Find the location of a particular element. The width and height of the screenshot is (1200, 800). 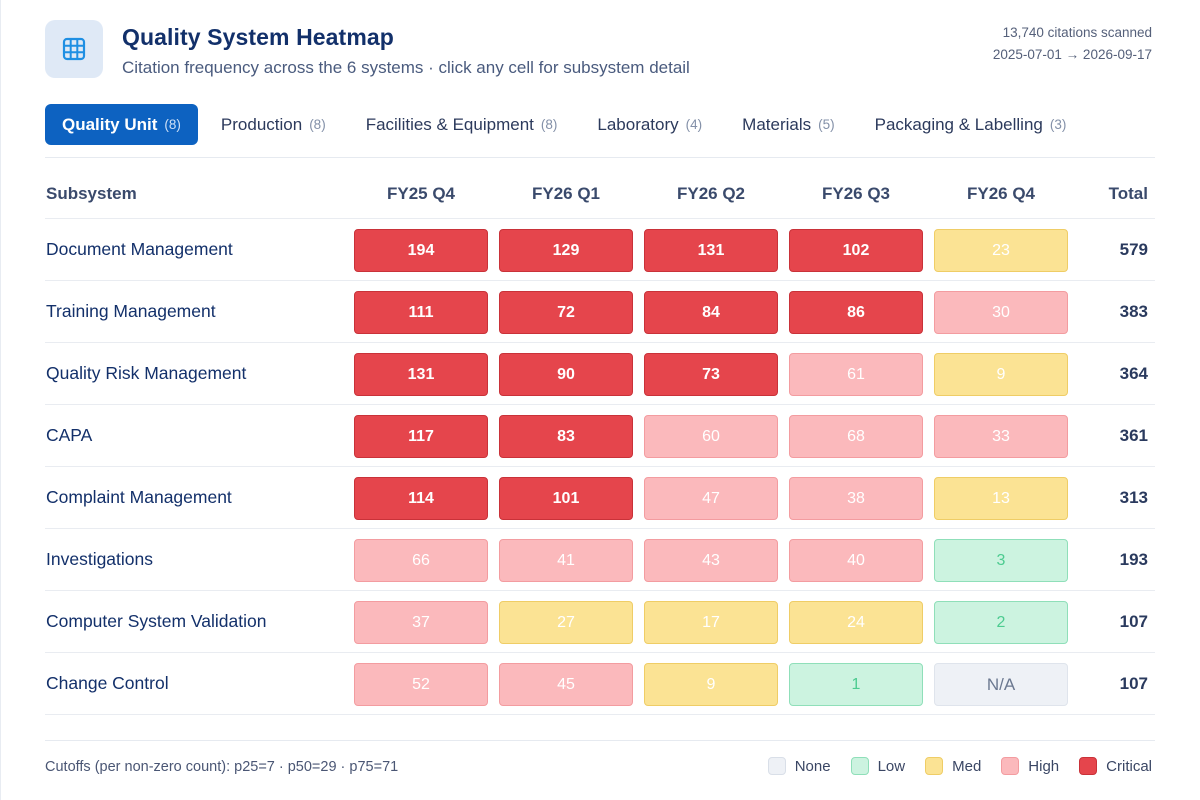

legend-item-high: High is located at coordinates (1030, 766).